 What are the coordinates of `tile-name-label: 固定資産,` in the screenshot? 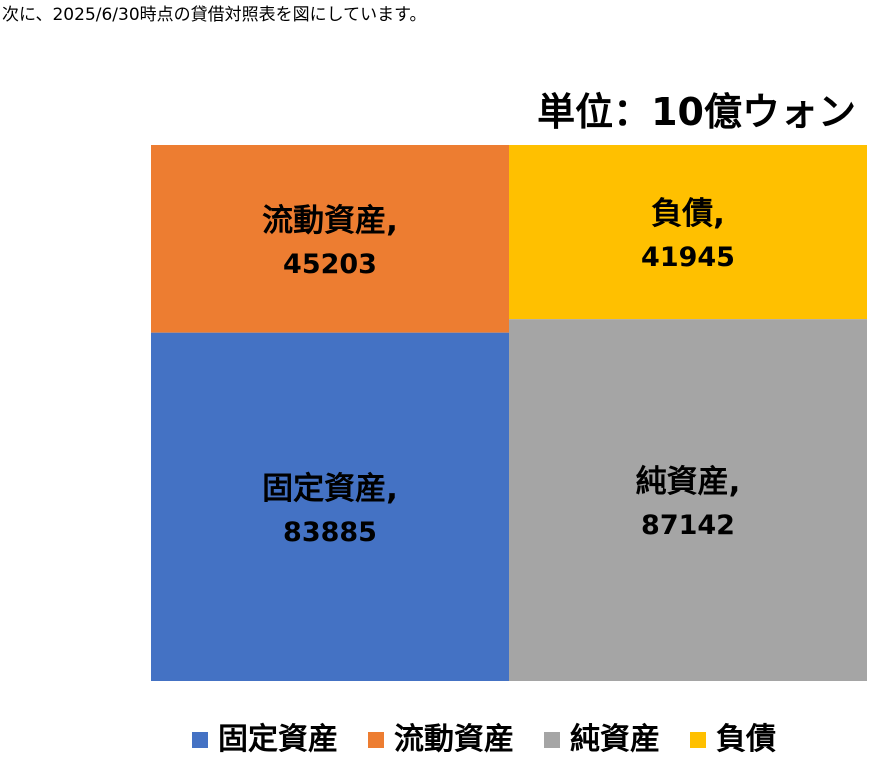 It's located at (330, 489).